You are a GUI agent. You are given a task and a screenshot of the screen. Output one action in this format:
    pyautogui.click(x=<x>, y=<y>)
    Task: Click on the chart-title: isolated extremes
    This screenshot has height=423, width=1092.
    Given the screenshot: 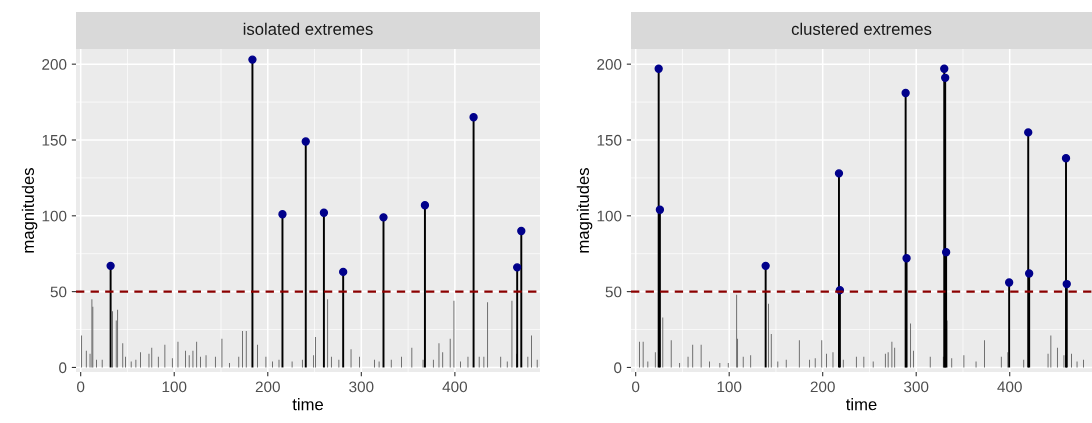 What is the action you would take?
    pyautogui.click(x=308, y=28)
    